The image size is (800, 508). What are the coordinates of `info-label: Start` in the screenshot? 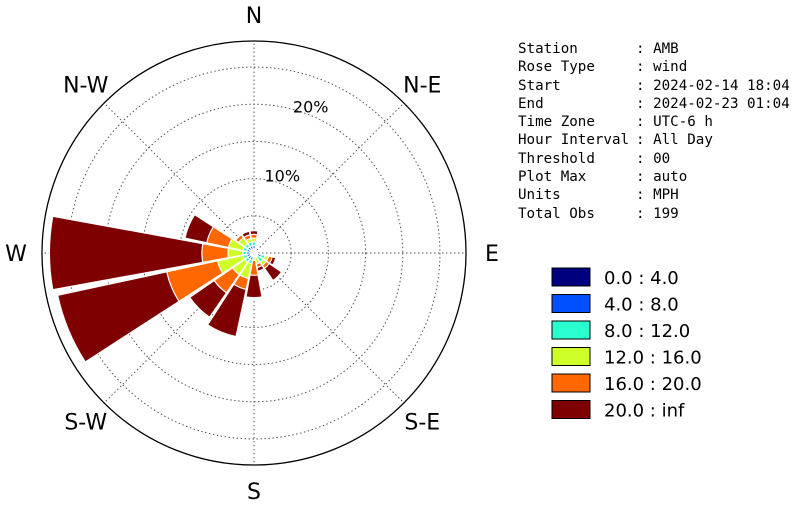 It's located at (539, 85).